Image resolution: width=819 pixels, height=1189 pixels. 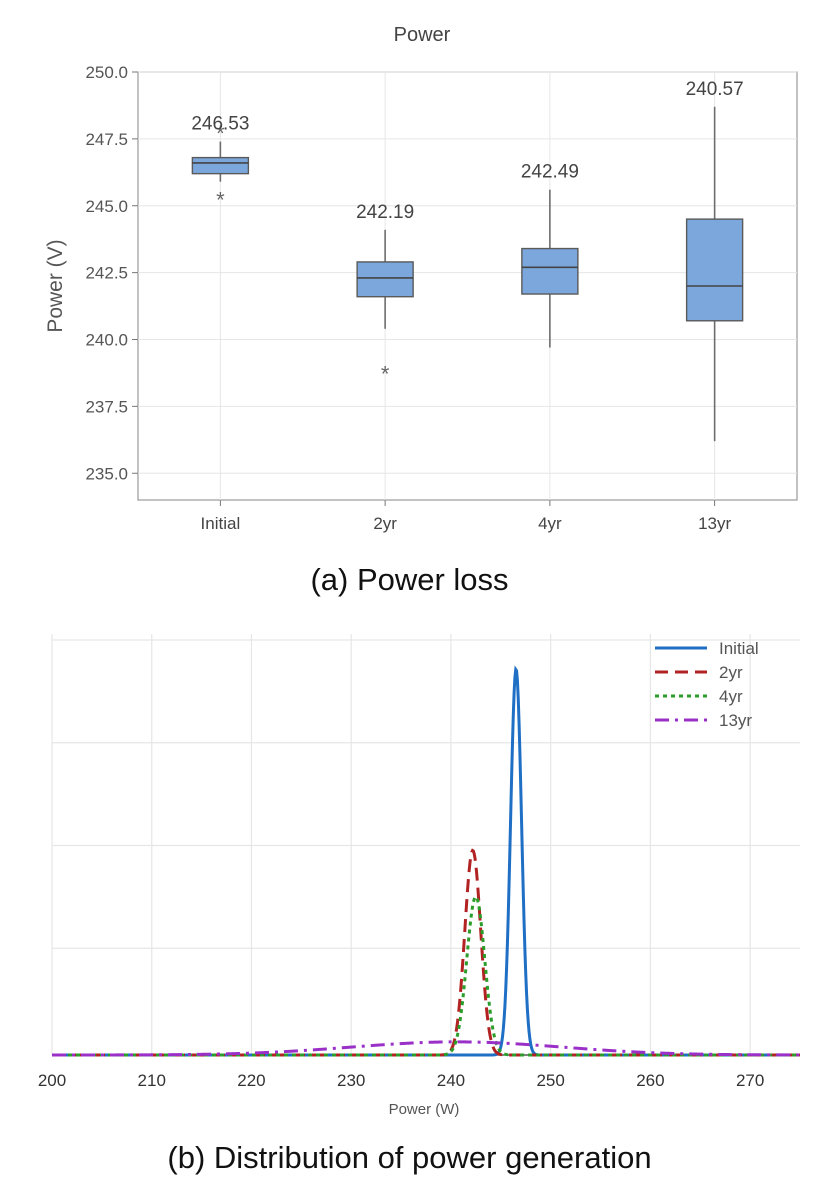 What do you see at coordinates (650, 1080) in the screenshot?
I see `x-tick-label: 260` at bounding box center [650, 1080].